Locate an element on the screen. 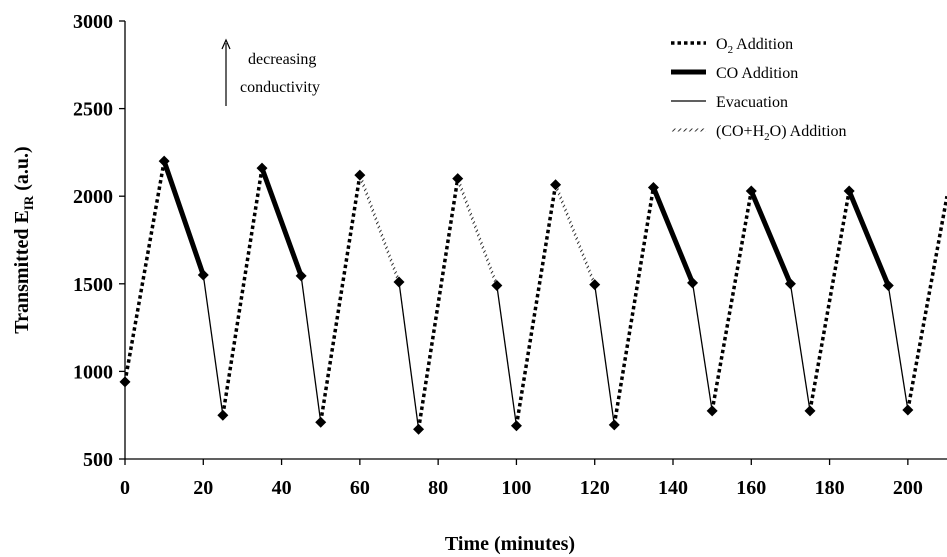 This screenshot has height=557, width=947. annotation: decreasing conductivity is located at coordinates (270, 72).